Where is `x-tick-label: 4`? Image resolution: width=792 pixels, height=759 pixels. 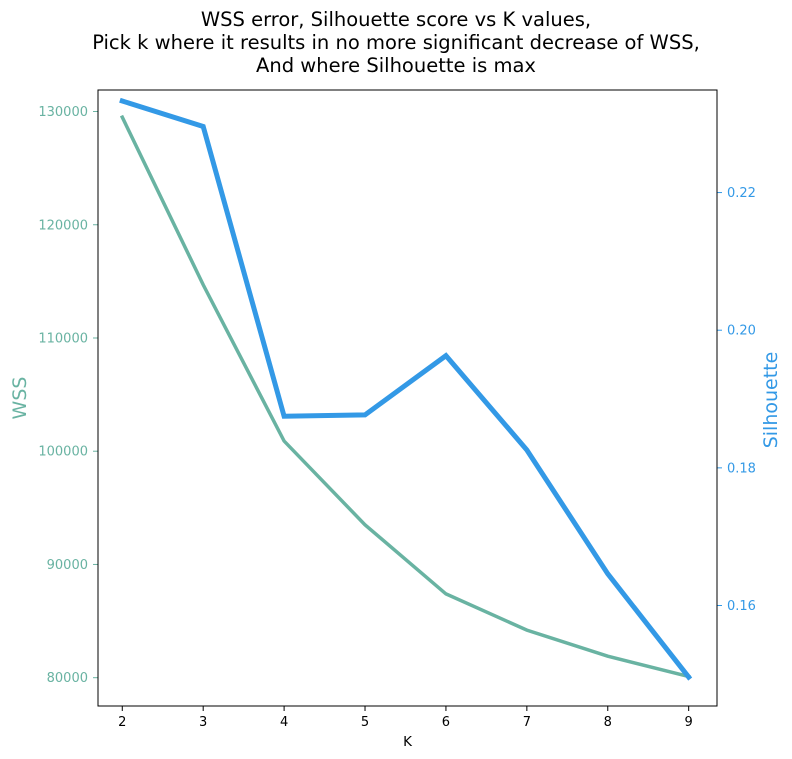 x-tick-label: 4 is located at coordinates (284, 722).